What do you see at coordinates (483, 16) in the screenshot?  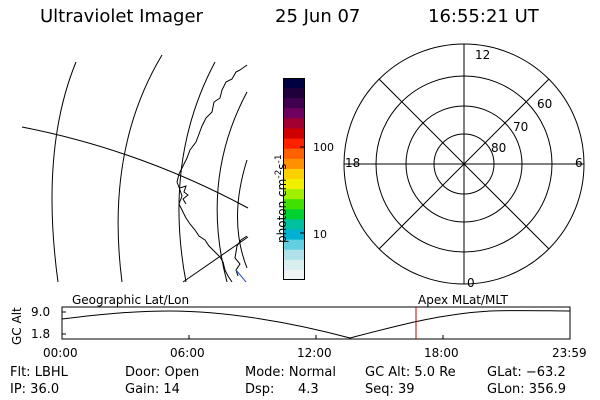 I see `time-label: 16:55:21 UT` at bounding box center [483, 16].